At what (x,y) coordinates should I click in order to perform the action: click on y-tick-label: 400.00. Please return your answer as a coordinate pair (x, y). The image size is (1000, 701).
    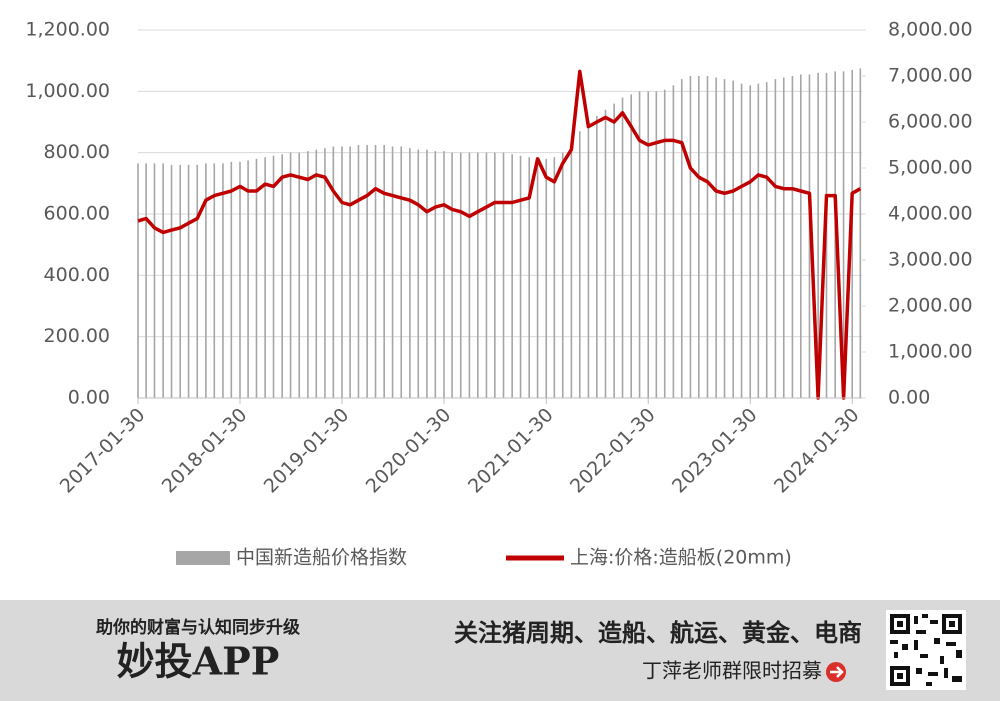
    Looking at the image, I should click on (77, 275).